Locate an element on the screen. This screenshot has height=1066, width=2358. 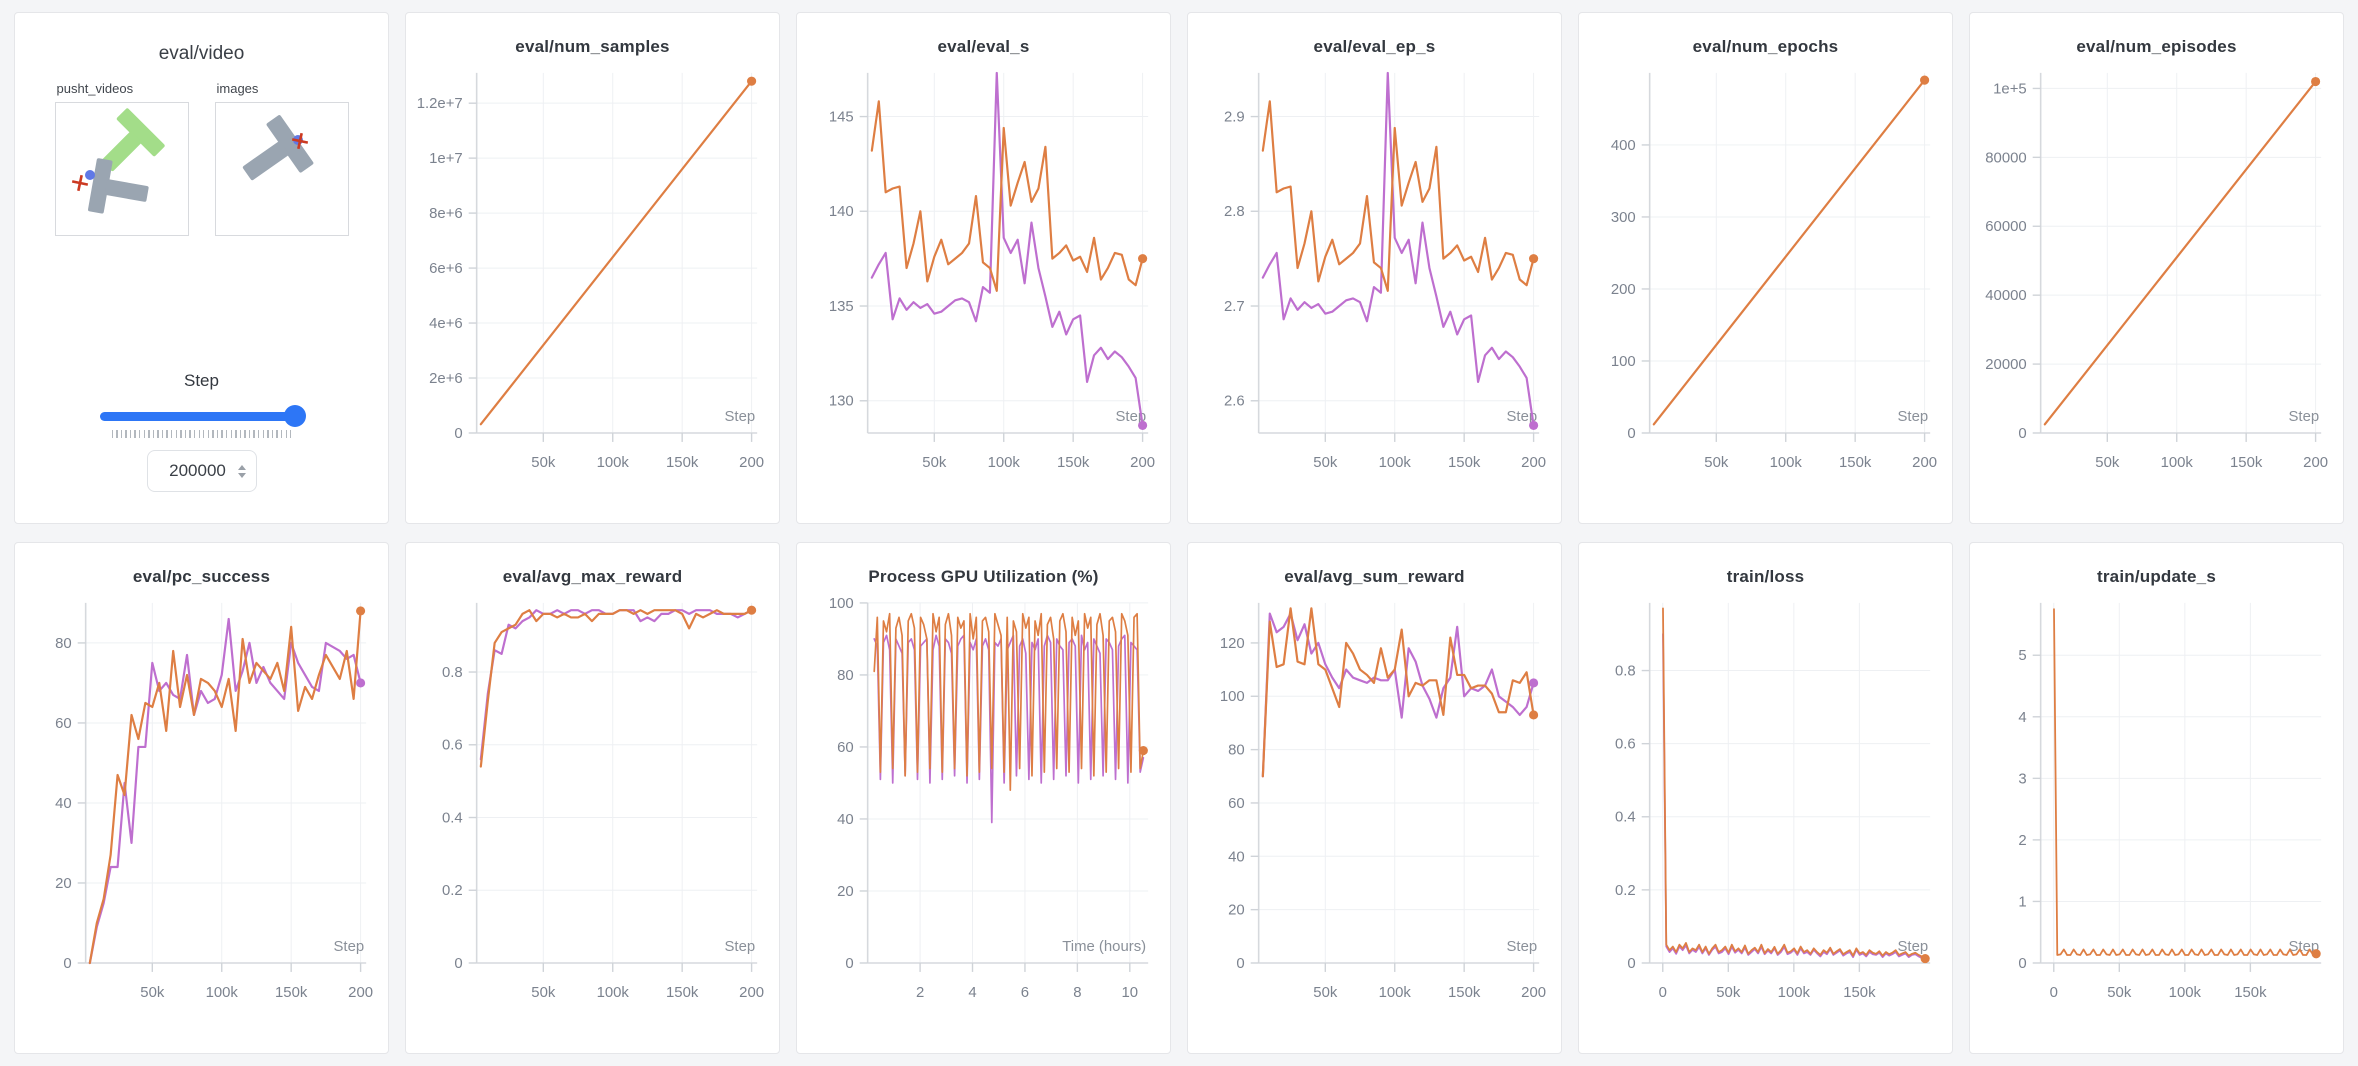
pusht-video-thumbnail is located at coordinates (121, 169).